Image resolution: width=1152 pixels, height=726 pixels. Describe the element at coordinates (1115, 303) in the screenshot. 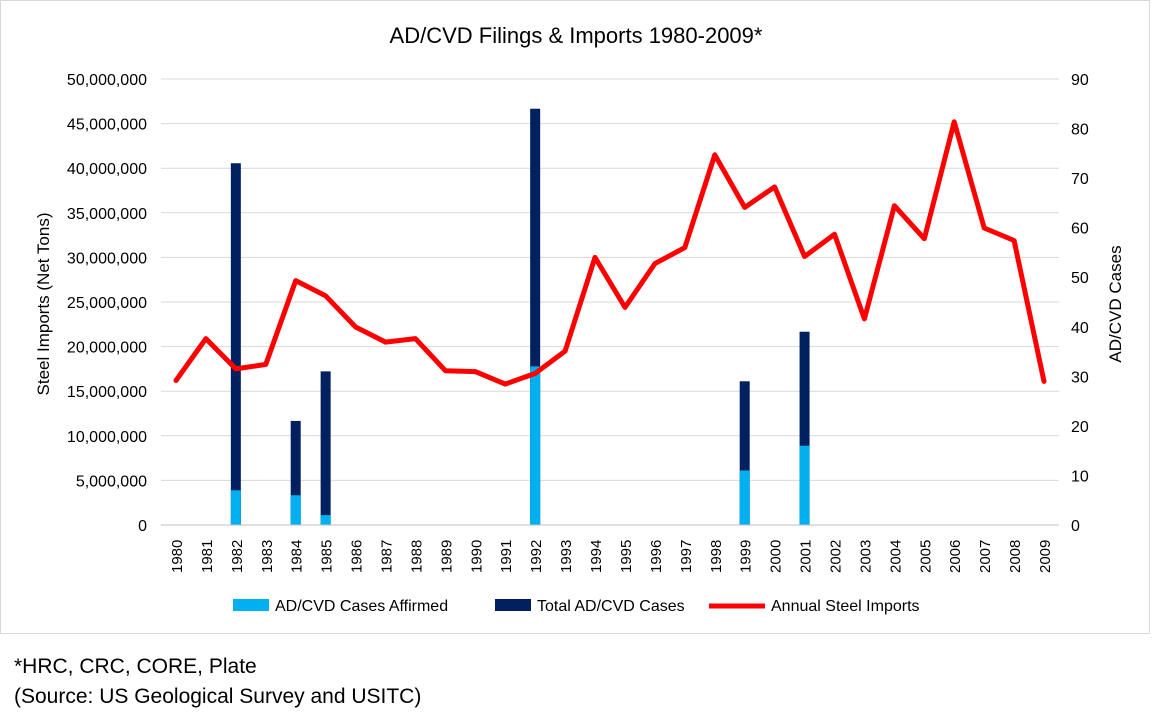

I see `y2-axis-label: AD/CVD Cases` at that location.